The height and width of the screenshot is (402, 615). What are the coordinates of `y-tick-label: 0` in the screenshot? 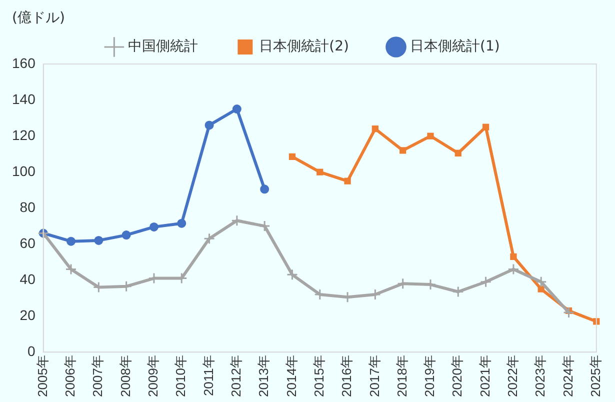 It's located at (32, 350).